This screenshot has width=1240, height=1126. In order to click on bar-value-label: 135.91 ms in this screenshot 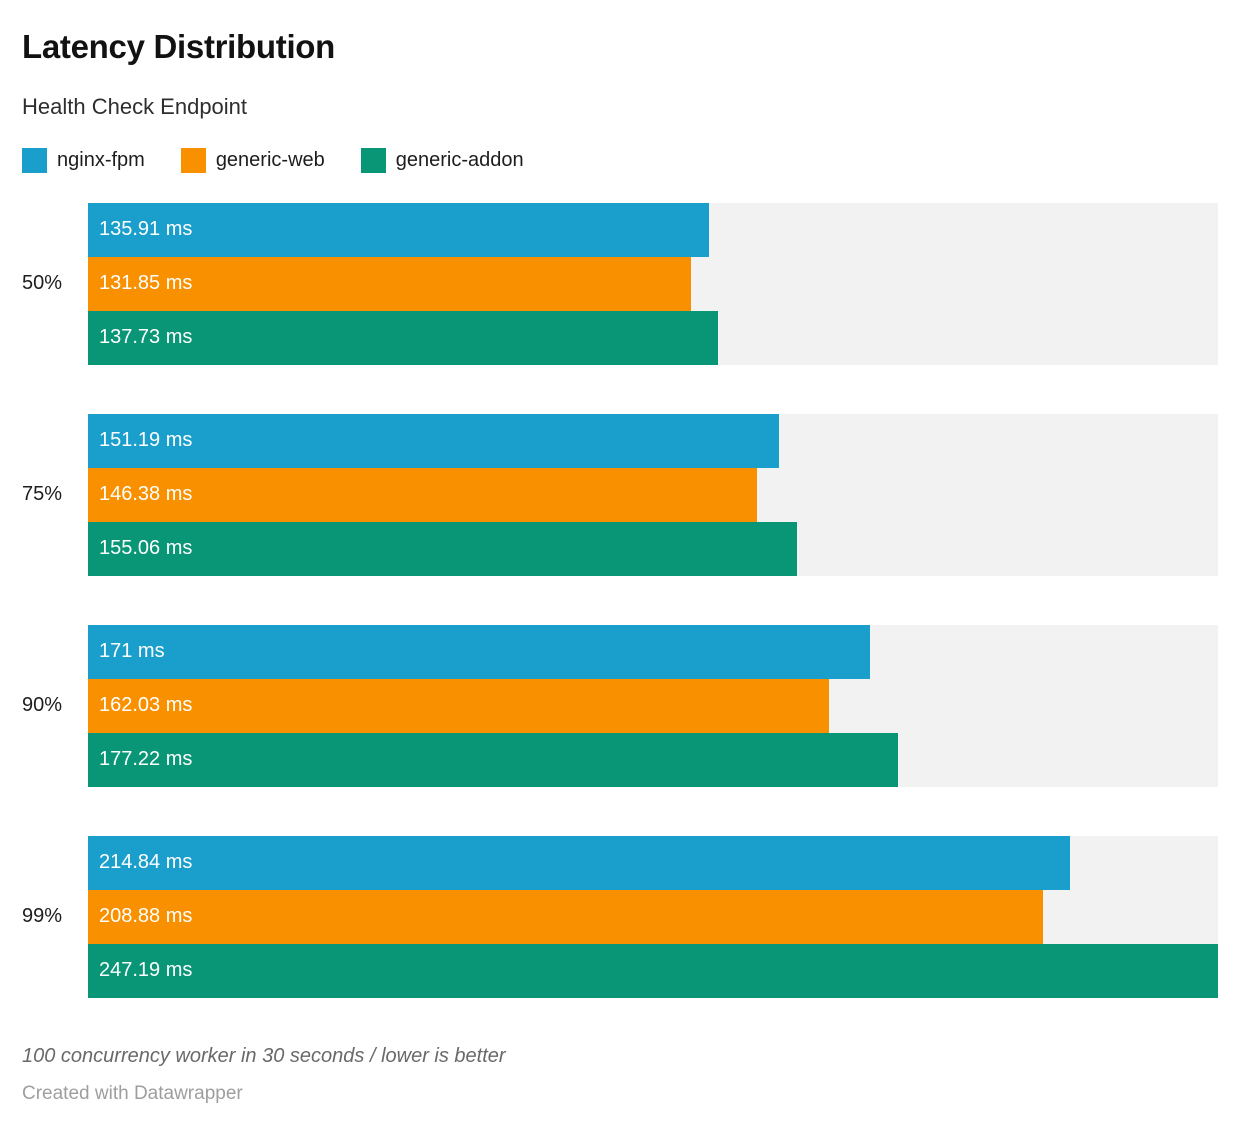, I will do `click(146, 229)`.